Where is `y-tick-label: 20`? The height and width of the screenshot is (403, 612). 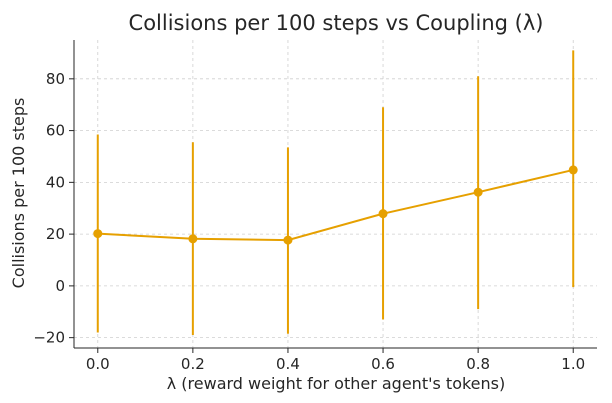 y-tick-label: 20 is located at coordinates (55, 234).